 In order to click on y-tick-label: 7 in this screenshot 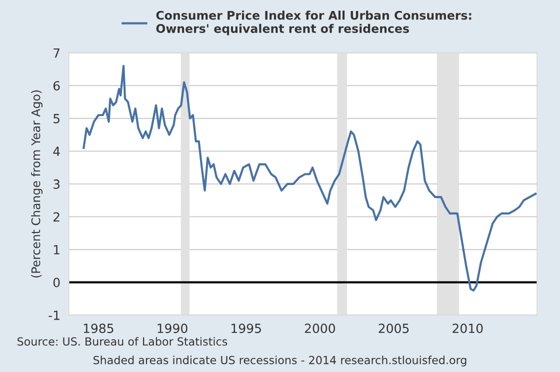, I will do `click(57, 53)`.